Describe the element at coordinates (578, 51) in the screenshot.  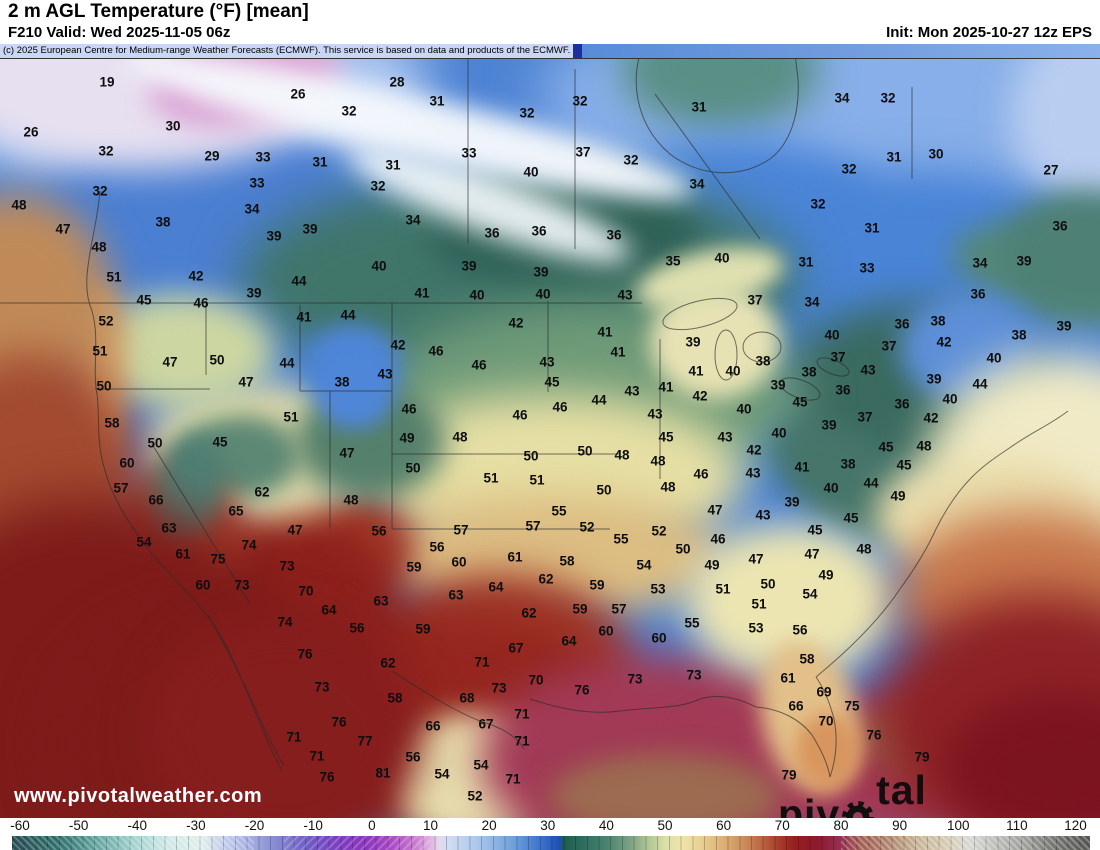
I see `copyright-end-square` at that location.